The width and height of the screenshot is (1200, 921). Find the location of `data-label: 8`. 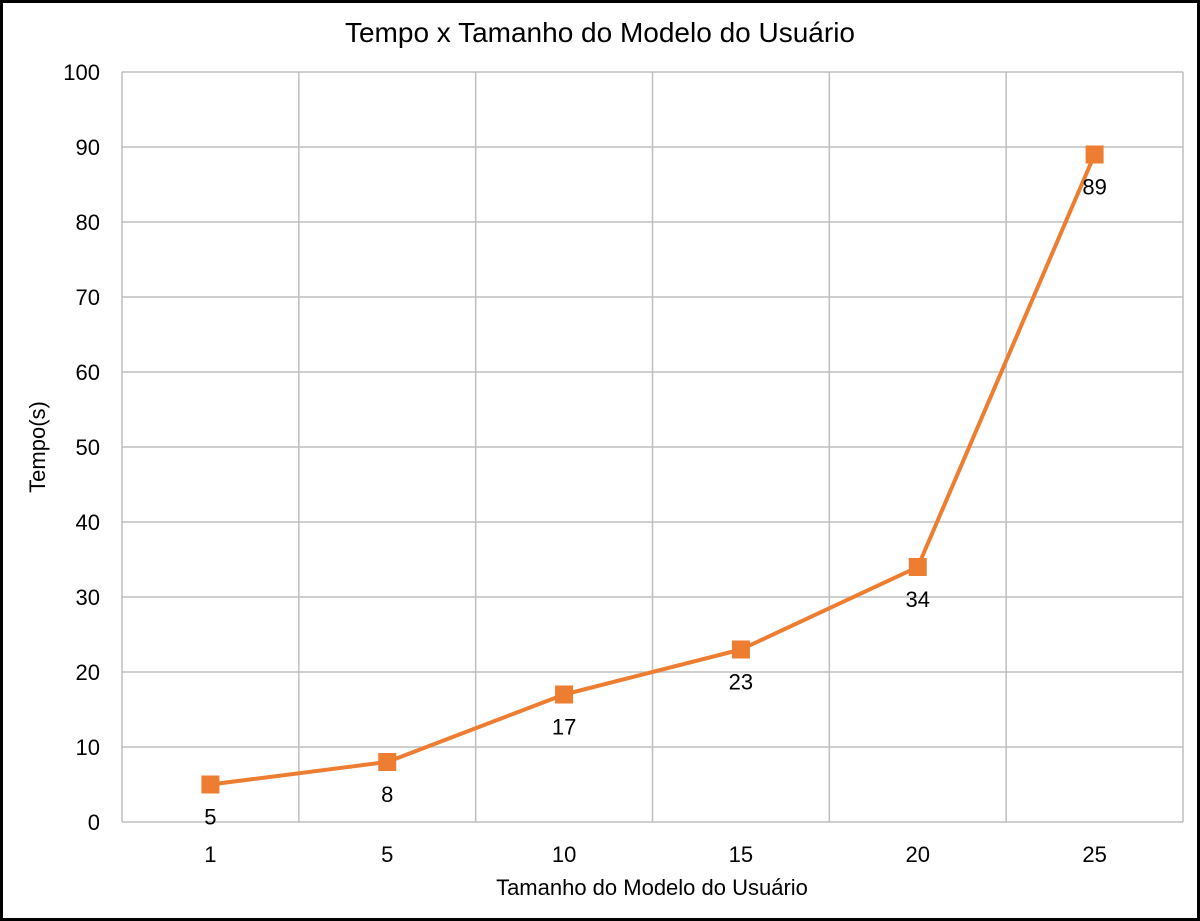

data-label: 8 is located at coordinates (387, 794).